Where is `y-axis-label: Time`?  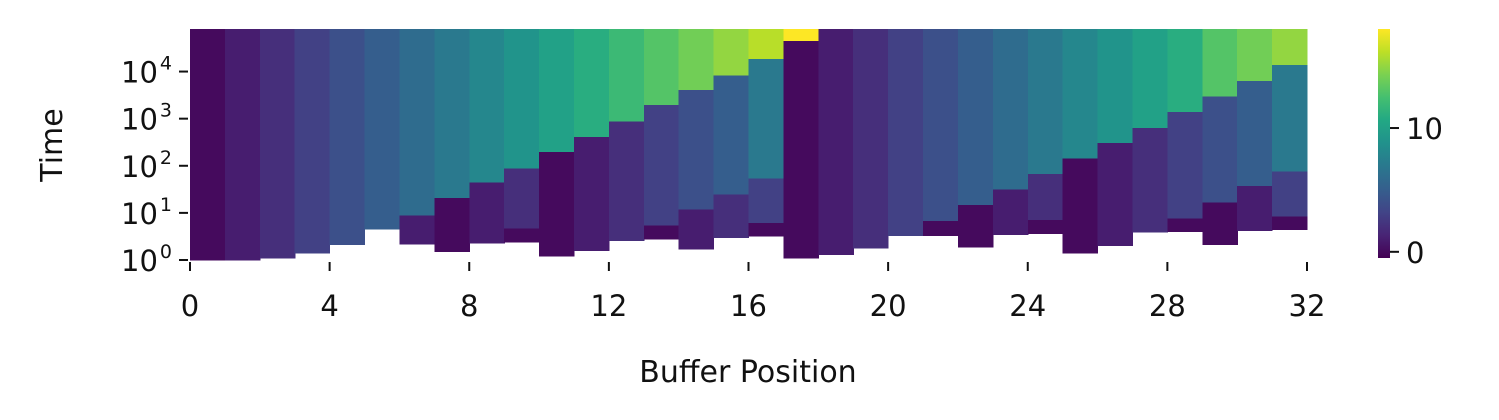
y-axis-label: Time is located at coordinates (52, 145).